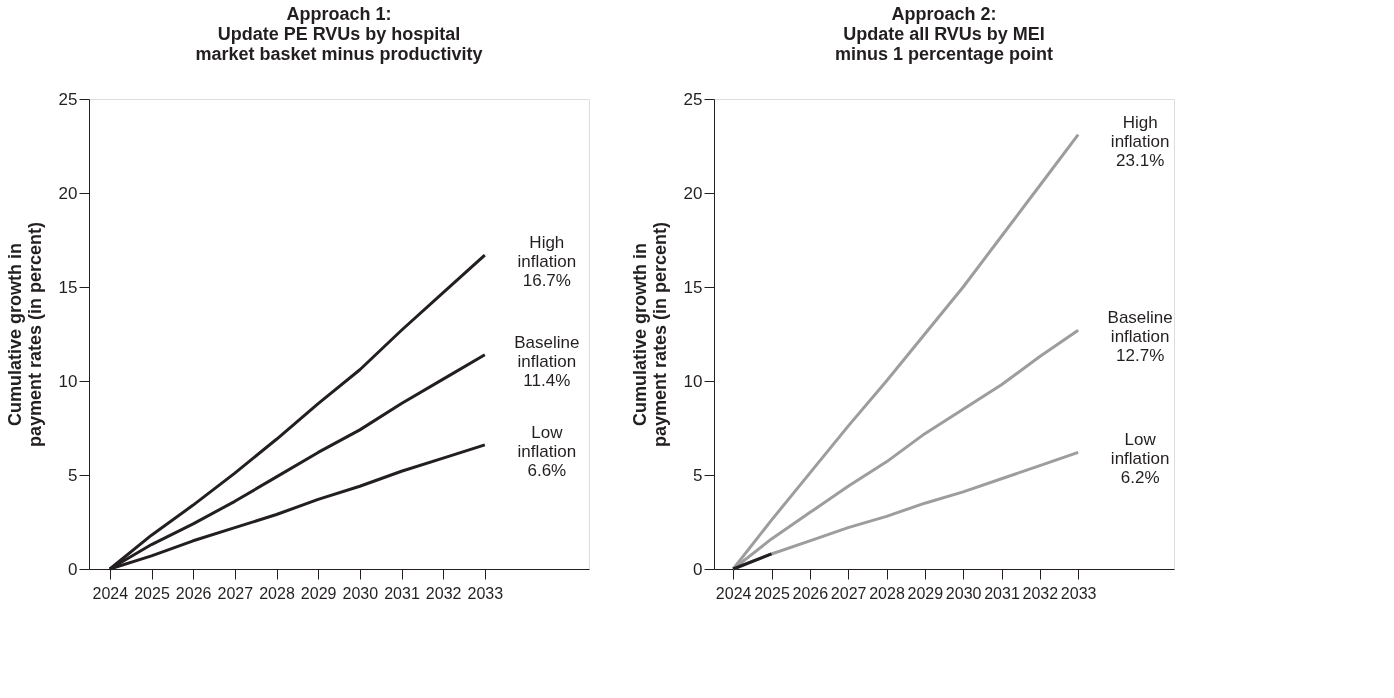 This screenshot has width=1394, height=698. What do you see at coordinates (547, 361) in the screenshot?
I see `annotation: Baseline inflation 11.4%` at bounding box center [547, 361].